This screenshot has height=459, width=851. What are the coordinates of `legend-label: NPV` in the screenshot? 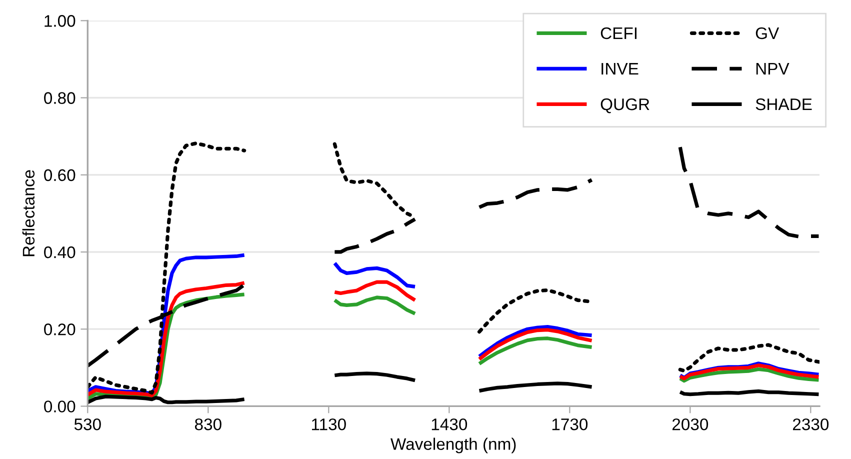 It's located at (773, 69).